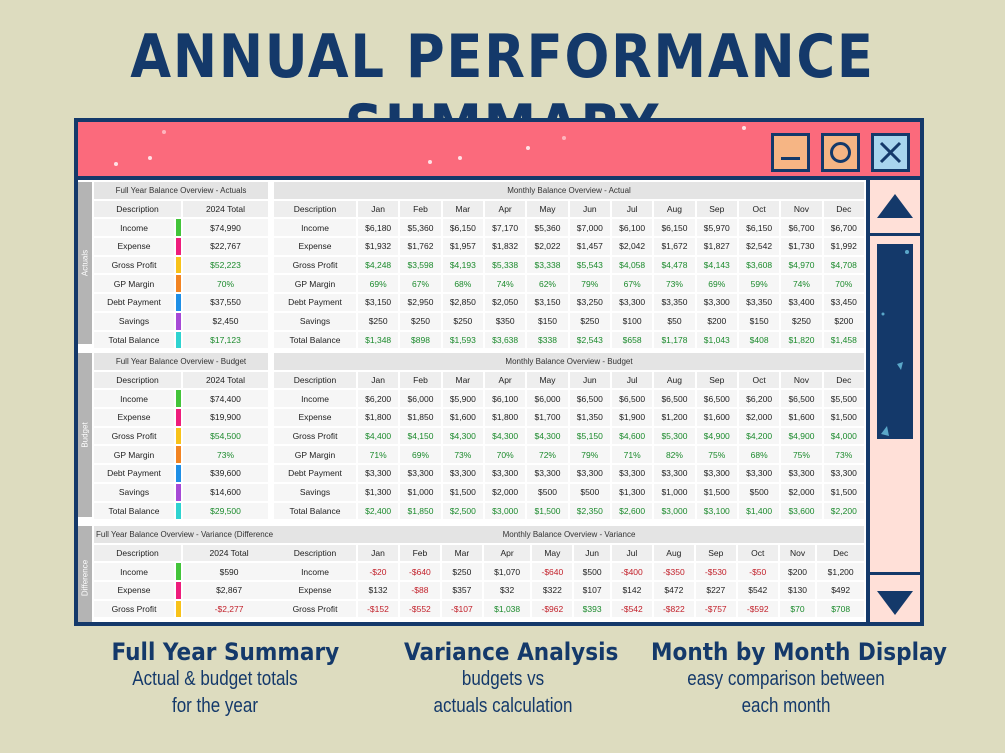 The height and width of the screenshot is (753, 1005). What do you see at coordinates (759, 455) in the screenshot?
I see `table-cell: 68%` at bounding box center [759, 455].